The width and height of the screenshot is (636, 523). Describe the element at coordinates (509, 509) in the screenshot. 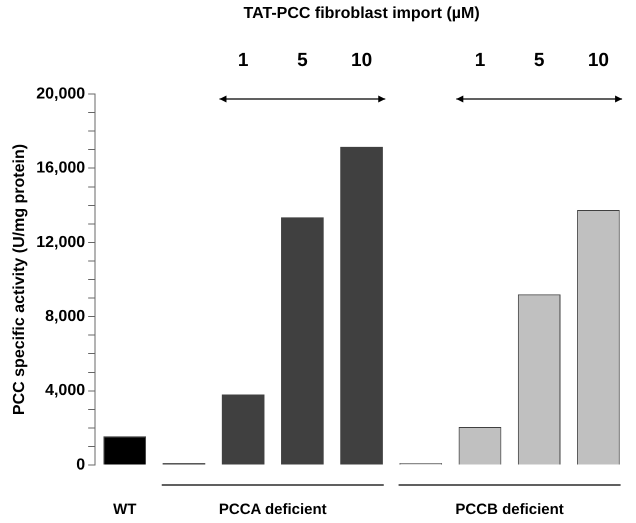

I see `text: PCCB deficient` at that location.